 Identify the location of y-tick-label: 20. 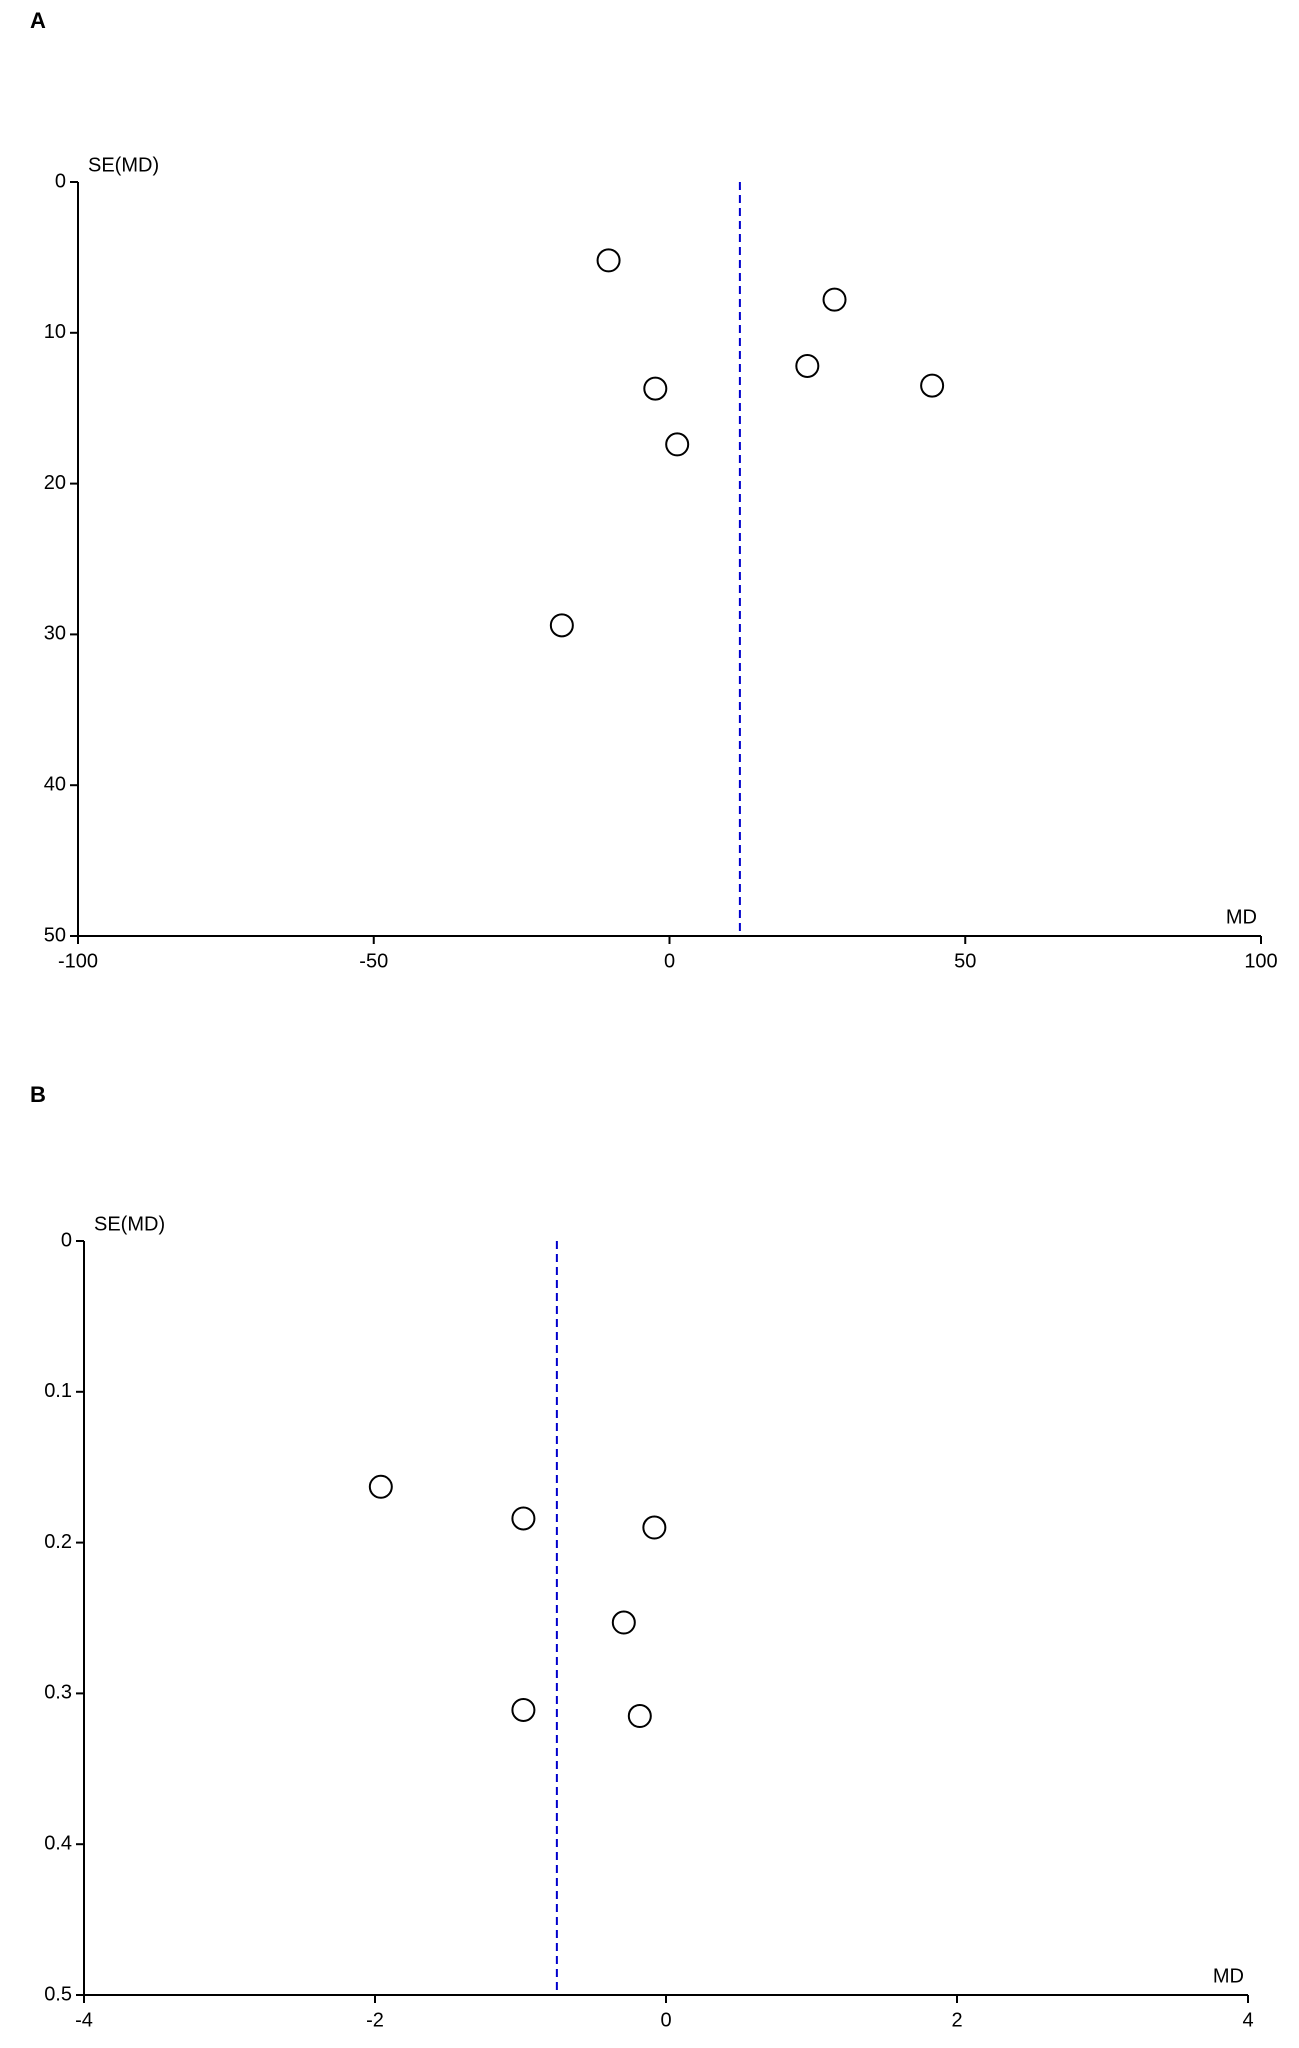
(55, 483).